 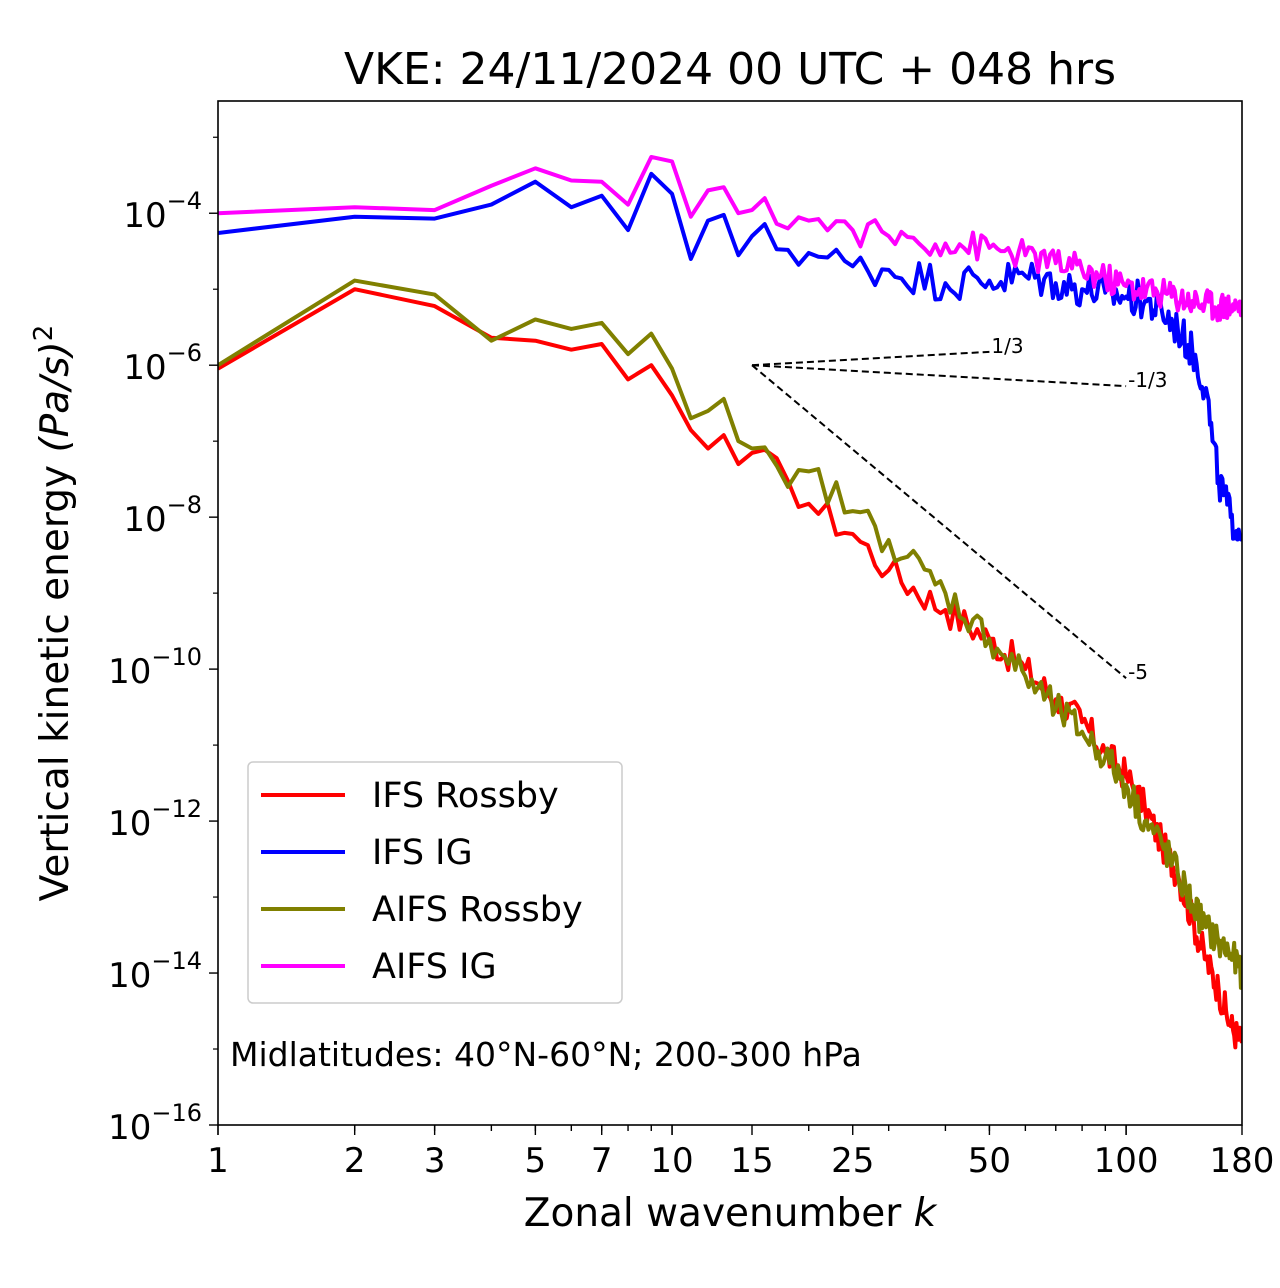 What do you see at coordinates (730, 69) in the screenshot?
I see `chart-title: VKE: 24/11/2024 00 UTC + 048 hrs` at bounding box center [730, 69].